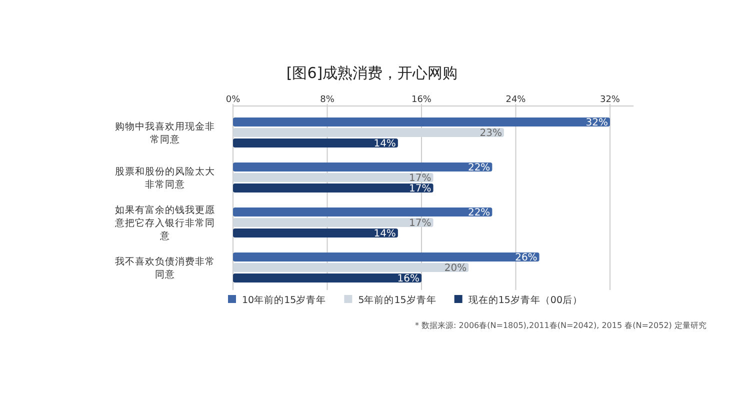  I want to click on x-tick-label: 32%, so click(610, 100).